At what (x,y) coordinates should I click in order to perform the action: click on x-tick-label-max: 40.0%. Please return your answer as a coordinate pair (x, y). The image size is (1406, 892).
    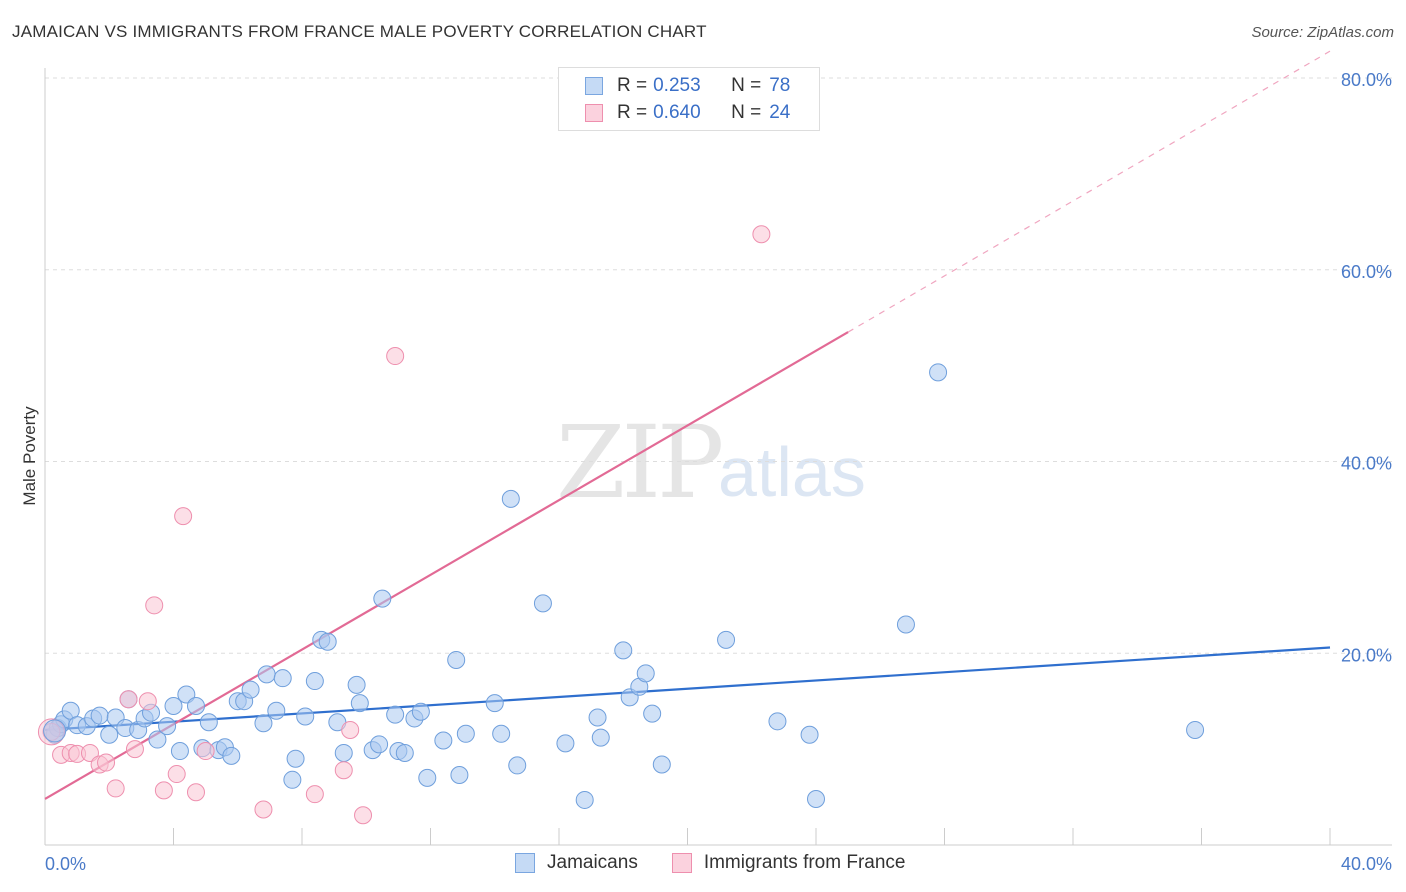
    Looking at the image, I should click on (1366, 864).